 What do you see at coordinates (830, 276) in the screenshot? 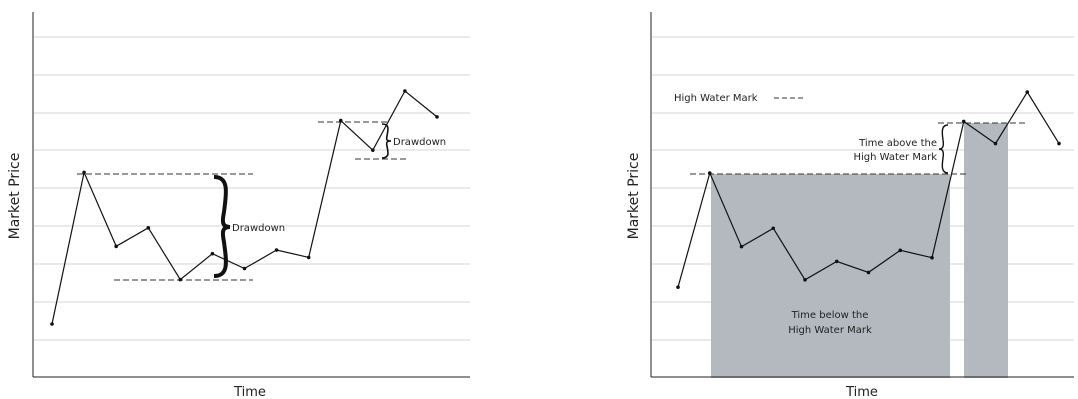
I see `below-hwm-region` at bounding box center [830, 276].